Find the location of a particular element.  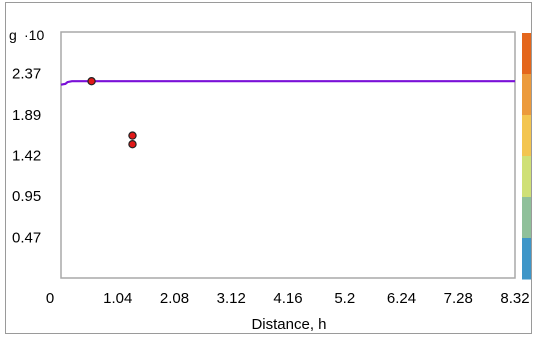

y-tick-label: 2.37 is located at coordinates (26, 73).